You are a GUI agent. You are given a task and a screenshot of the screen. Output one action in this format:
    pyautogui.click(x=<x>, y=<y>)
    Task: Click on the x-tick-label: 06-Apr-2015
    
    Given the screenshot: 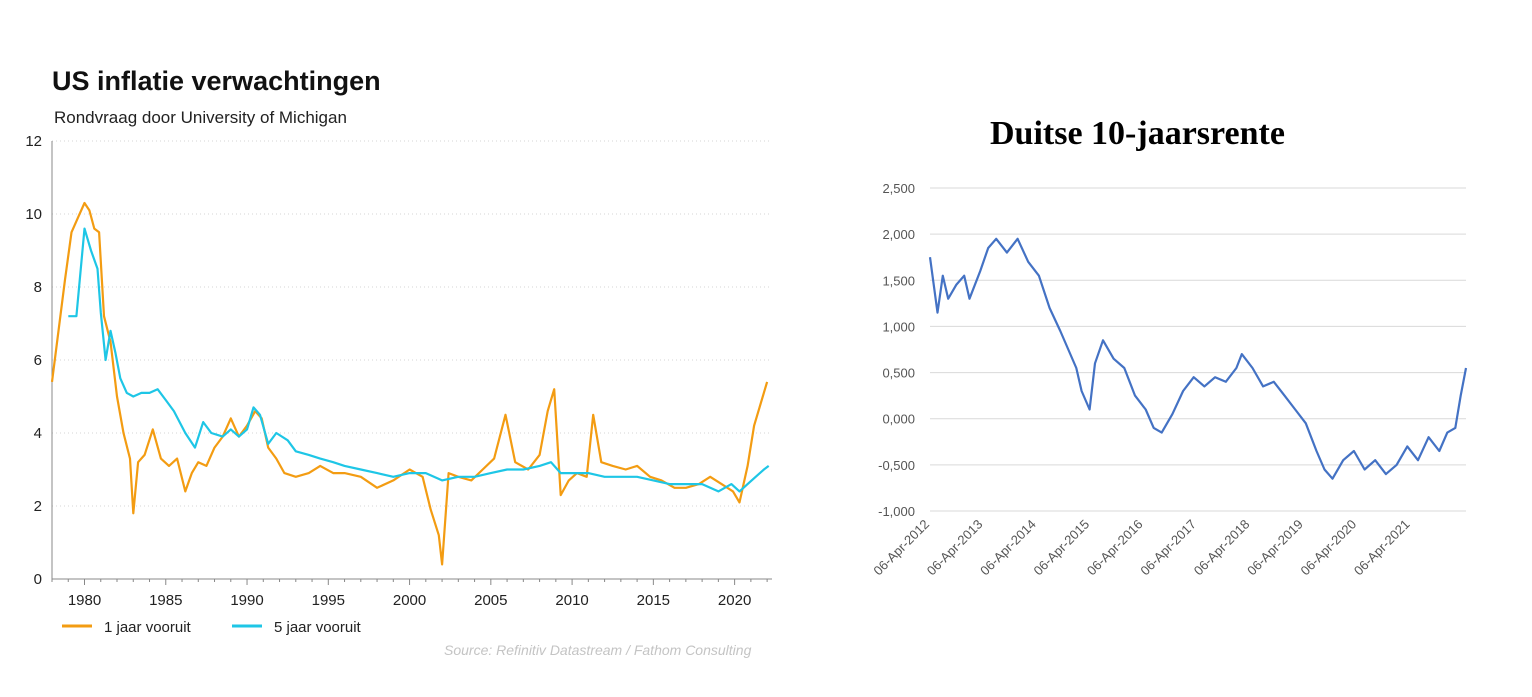 What is the action you would take?
    pyautogui.click(x=1062, y=548)
    